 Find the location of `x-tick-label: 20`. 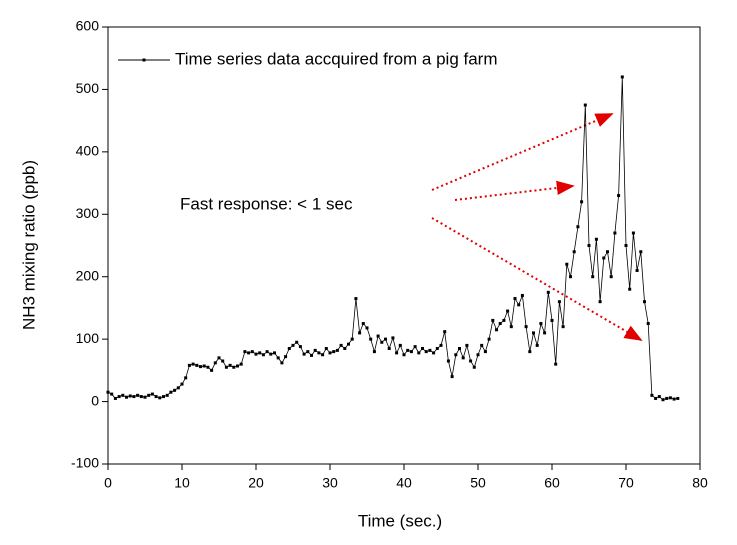

x-tick-label: 20 is located at coordinates (256, 483).